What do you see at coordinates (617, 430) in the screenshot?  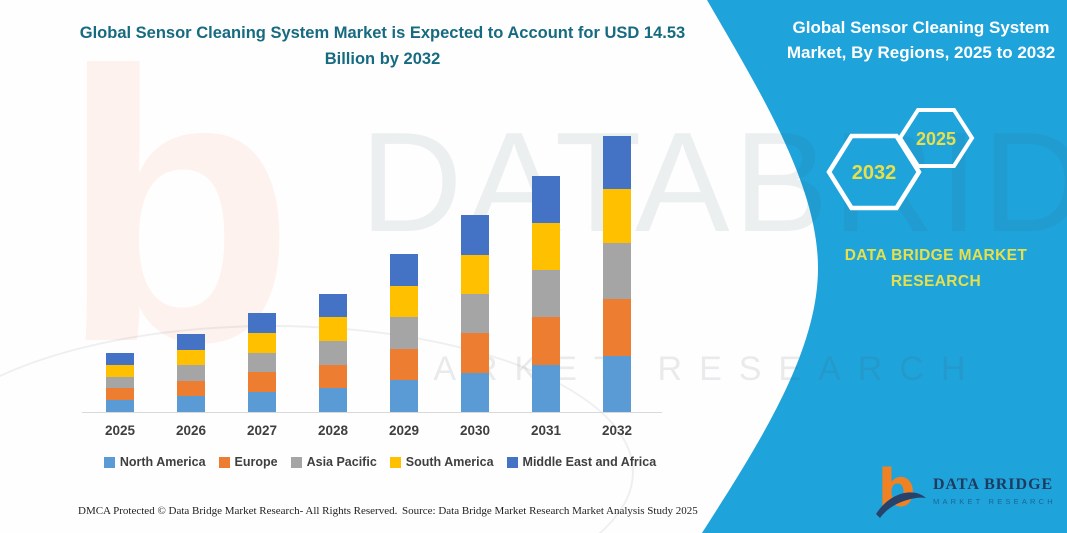 I see `x-axis-label: 2032` at bounding box center [617, 430].